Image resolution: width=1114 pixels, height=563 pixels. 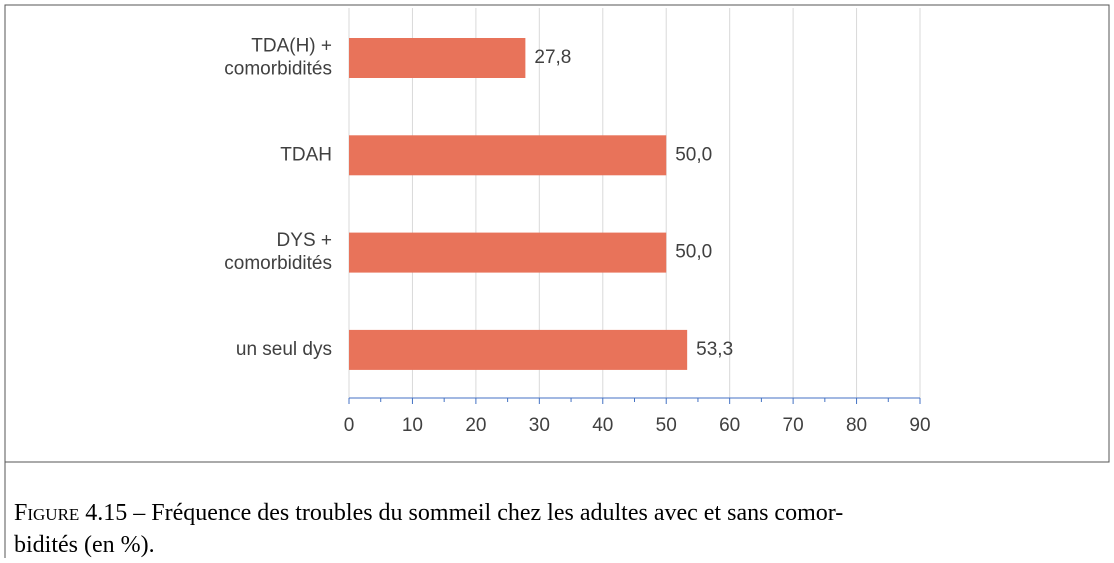 I want to click on x-tick-label: 70, so click(x=793, y=425).